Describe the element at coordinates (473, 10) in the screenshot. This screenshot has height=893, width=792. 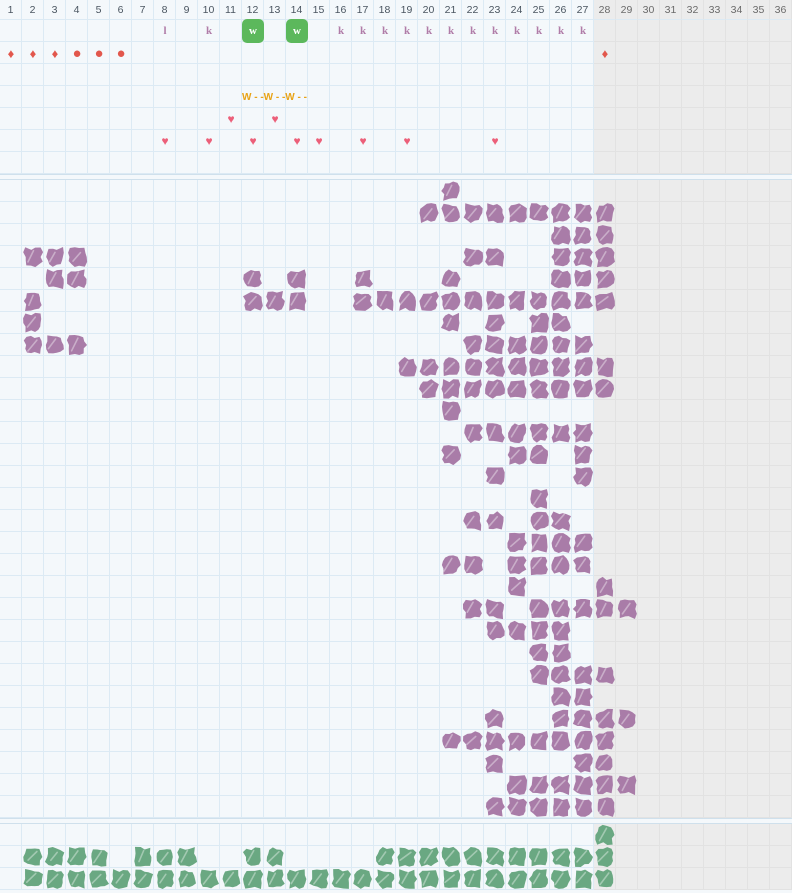
I see `column-header-22: 22` at that location.